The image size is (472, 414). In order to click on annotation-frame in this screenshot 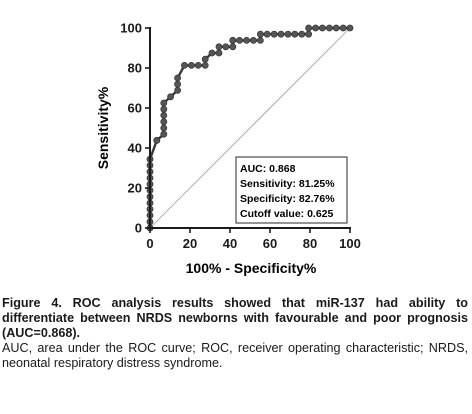, I will do `click(291, 190)`.